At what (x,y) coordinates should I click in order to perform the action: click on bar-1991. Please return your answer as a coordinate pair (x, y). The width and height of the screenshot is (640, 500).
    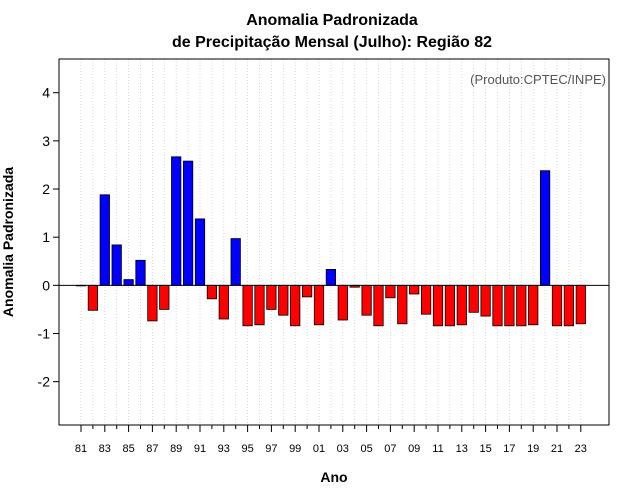
    Looking at the image, I should click on (200, 252).